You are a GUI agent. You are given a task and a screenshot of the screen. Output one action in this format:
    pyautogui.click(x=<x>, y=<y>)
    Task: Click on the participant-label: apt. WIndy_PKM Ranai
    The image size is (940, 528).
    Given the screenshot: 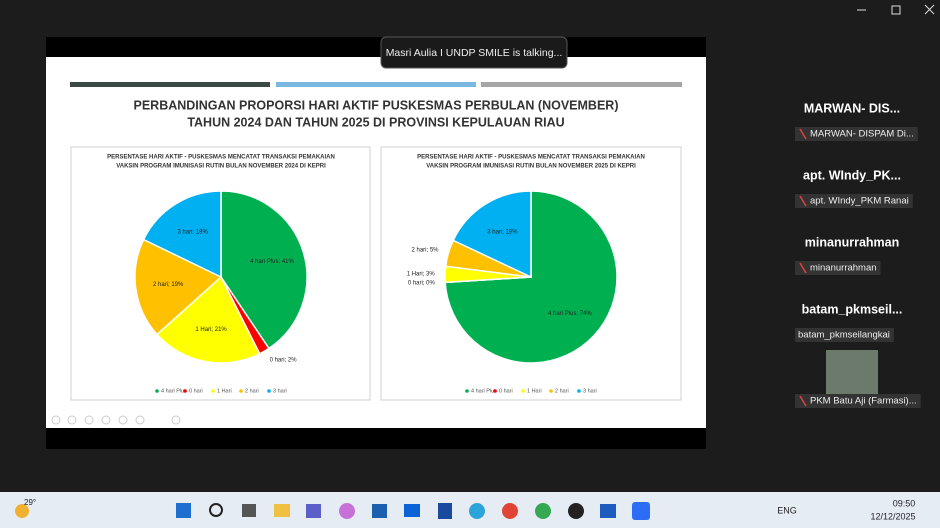 What is the action you would take?
    pyautogui.click(x=859, y=201)
    